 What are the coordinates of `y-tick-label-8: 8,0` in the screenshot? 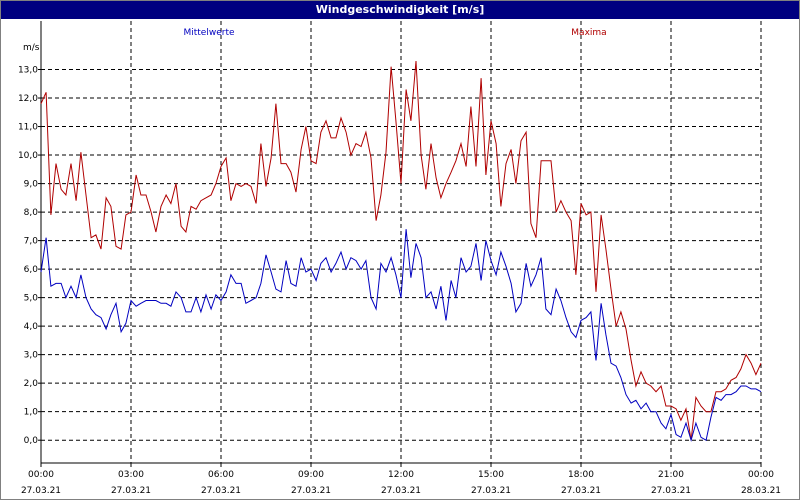 It's located at (31, 213).